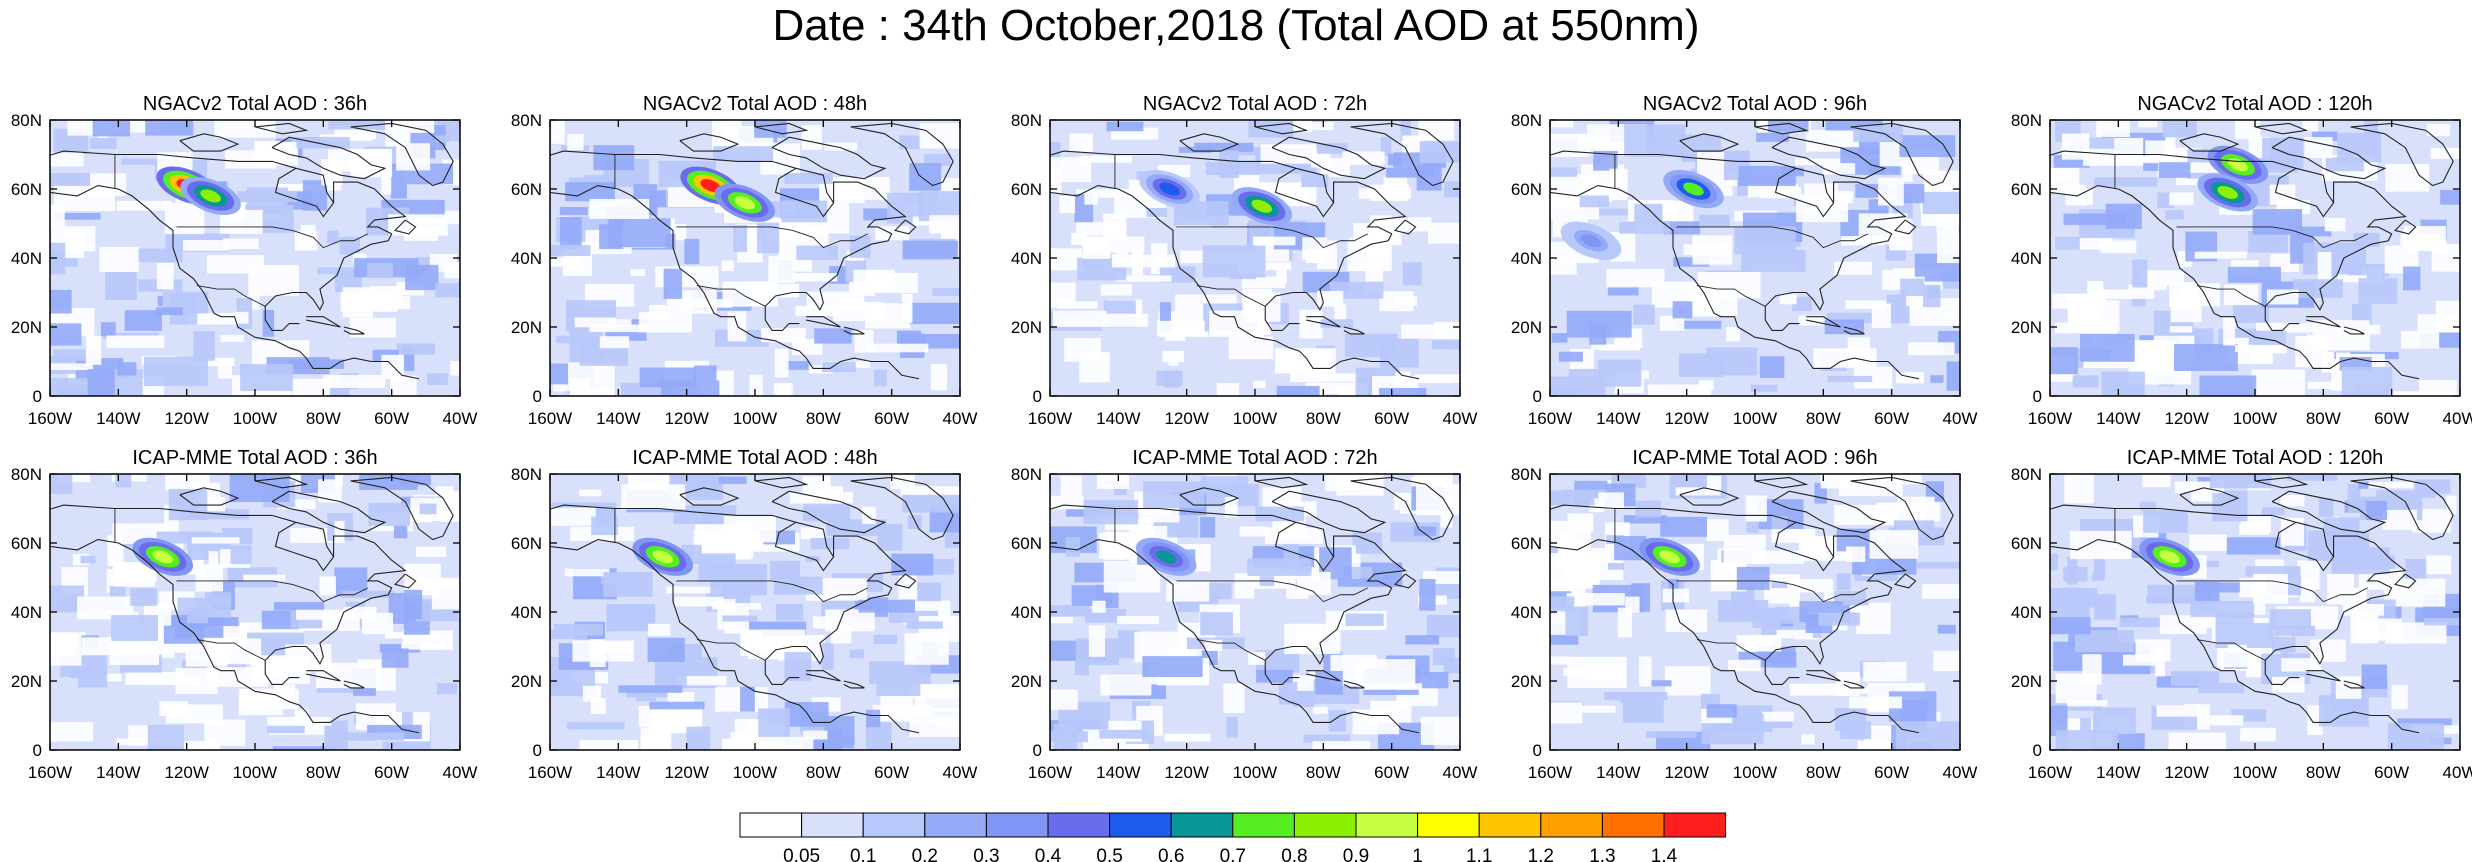 This screenshot has width=2472, height=862. What do you see at coordinates (26, 120) in the screenshot?
I see `lat-tick-label: 80N` at bounding box center [26, 120].